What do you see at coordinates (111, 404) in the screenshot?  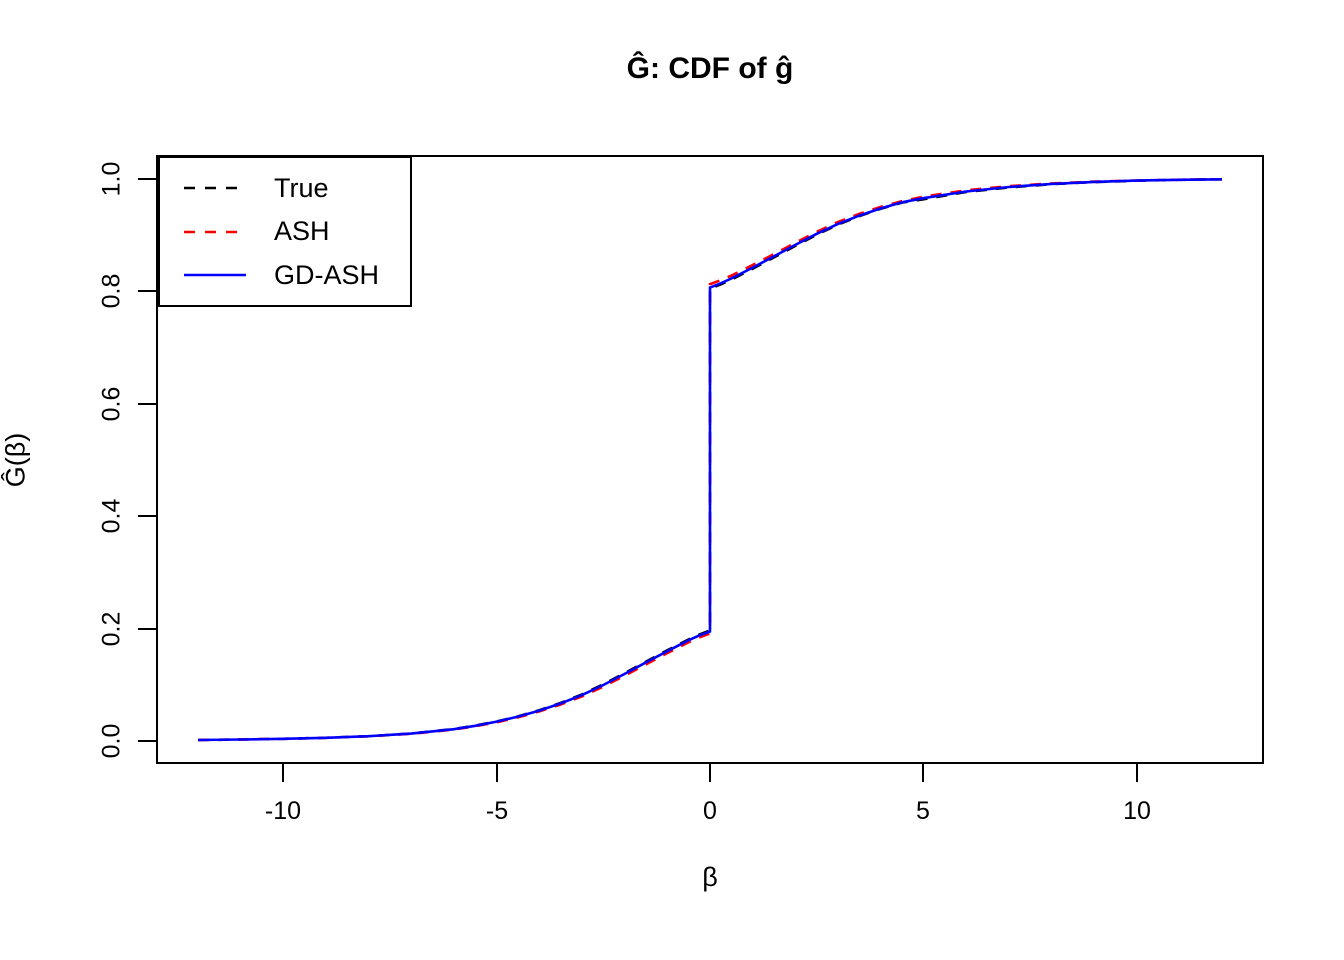 I see `y-tick-label: 0.6` at bounding box center [111, 404].